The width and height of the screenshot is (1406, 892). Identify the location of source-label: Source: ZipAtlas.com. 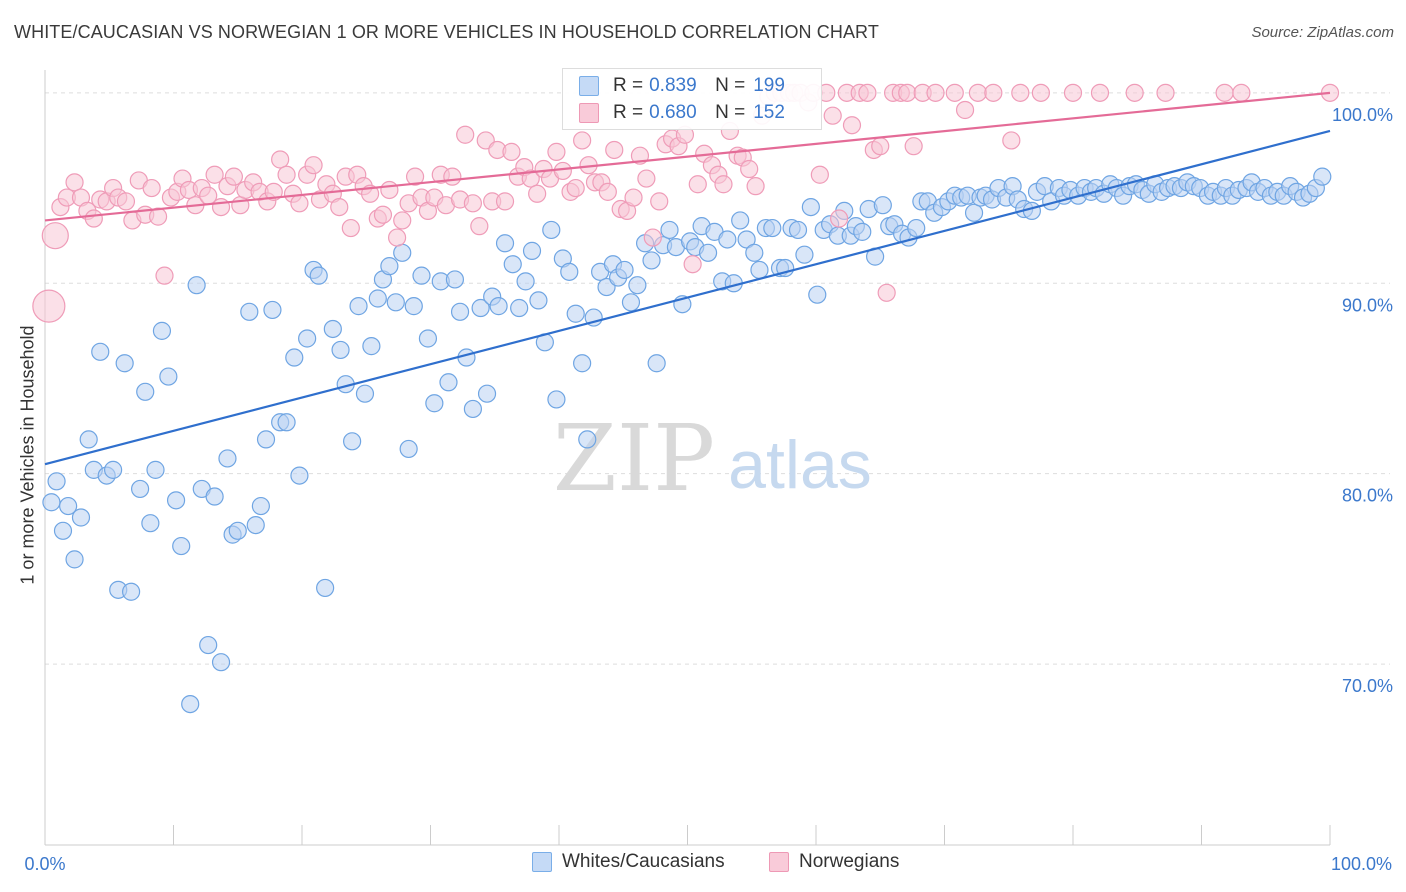
(1322, 32).